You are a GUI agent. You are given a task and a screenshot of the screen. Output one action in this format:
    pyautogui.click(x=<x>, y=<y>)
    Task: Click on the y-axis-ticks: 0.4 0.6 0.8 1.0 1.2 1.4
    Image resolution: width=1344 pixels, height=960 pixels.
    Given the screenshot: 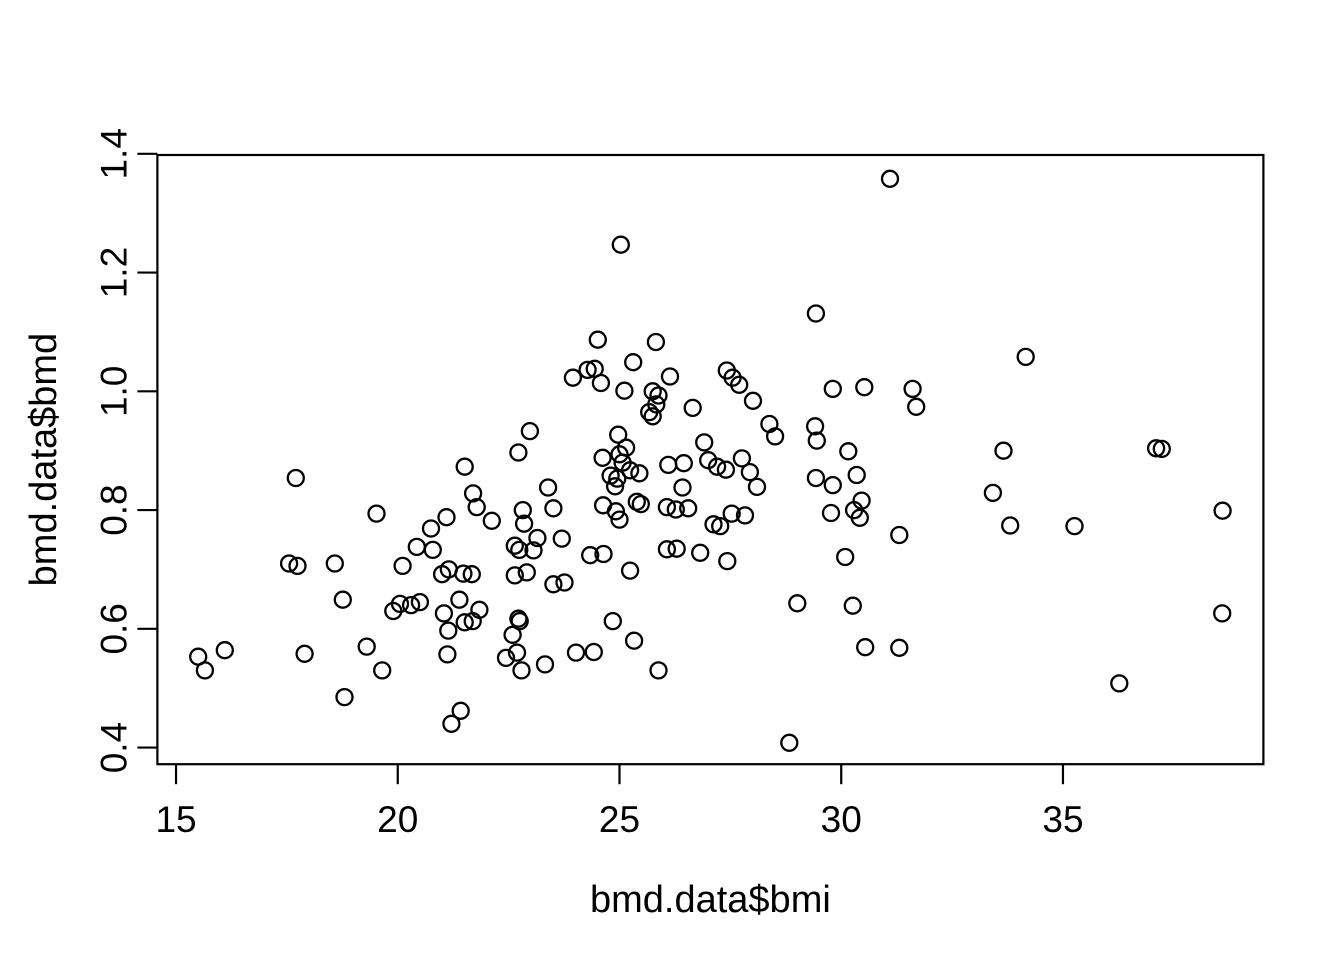 What is the action you would take?
    pyautogui.click(x=125, y=450)
    